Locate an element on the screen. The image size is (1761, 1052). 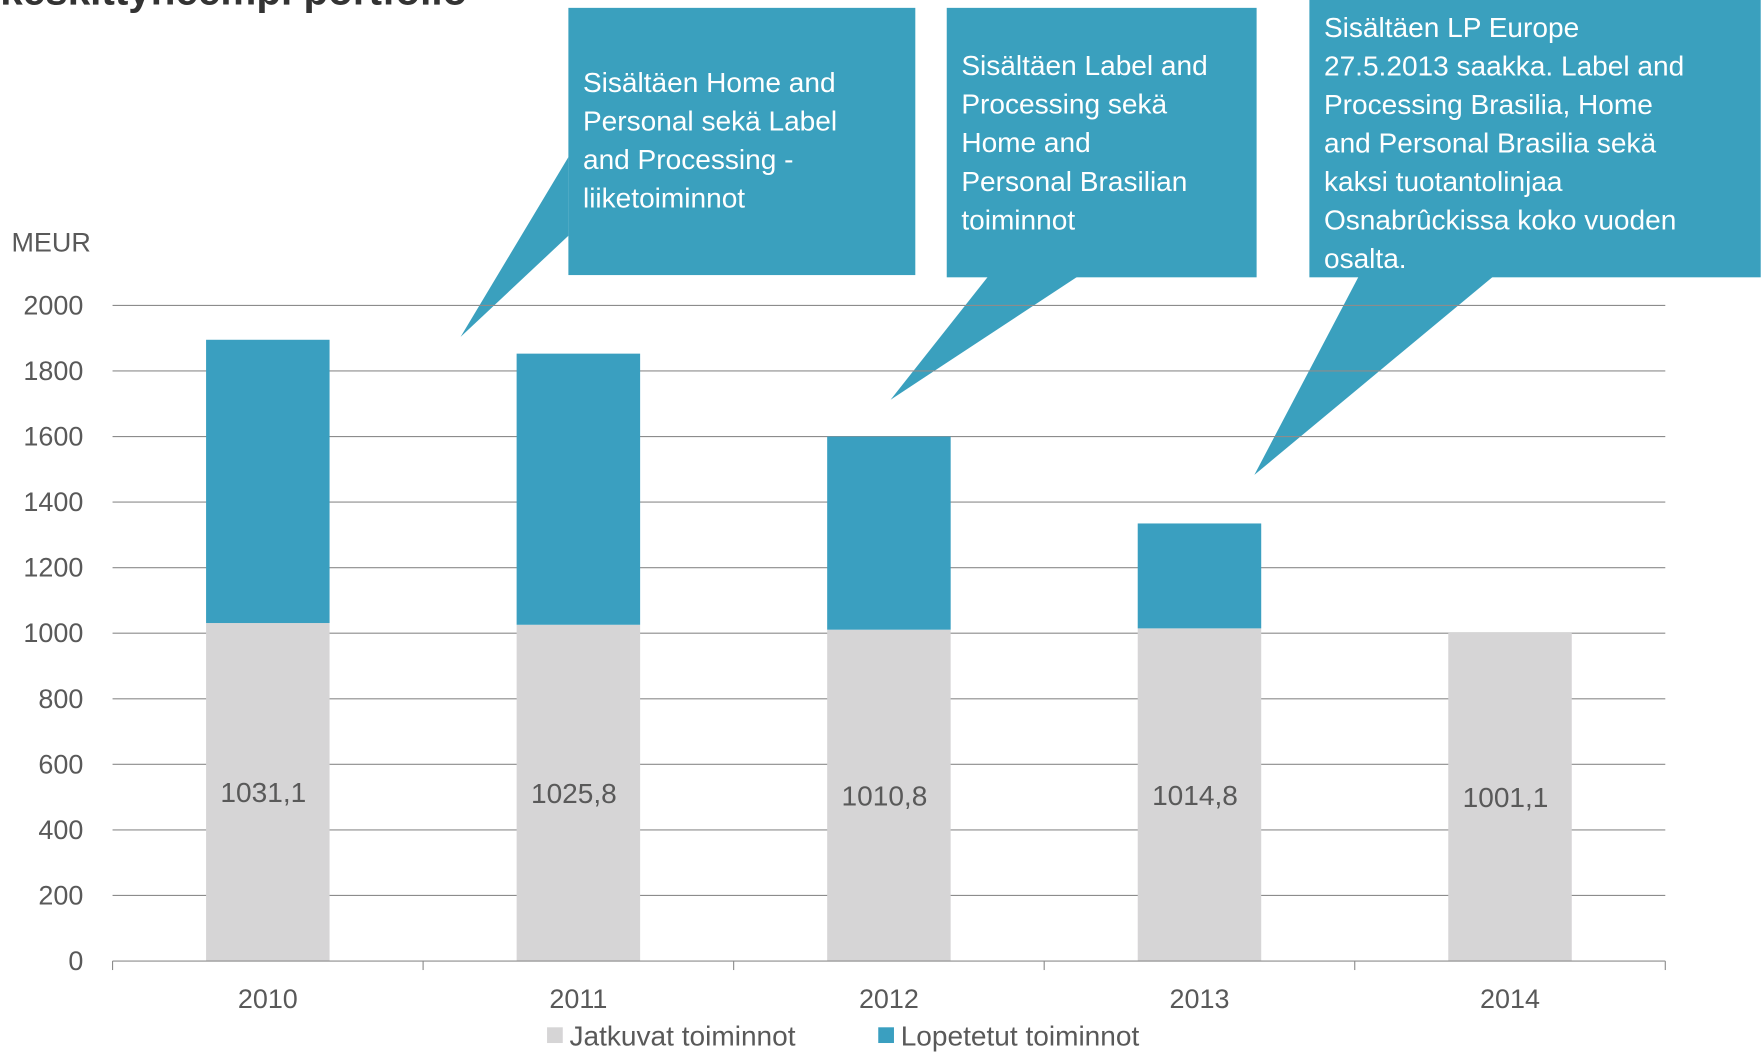
y-tick-label: 800 is located at coordinates (60, 699).